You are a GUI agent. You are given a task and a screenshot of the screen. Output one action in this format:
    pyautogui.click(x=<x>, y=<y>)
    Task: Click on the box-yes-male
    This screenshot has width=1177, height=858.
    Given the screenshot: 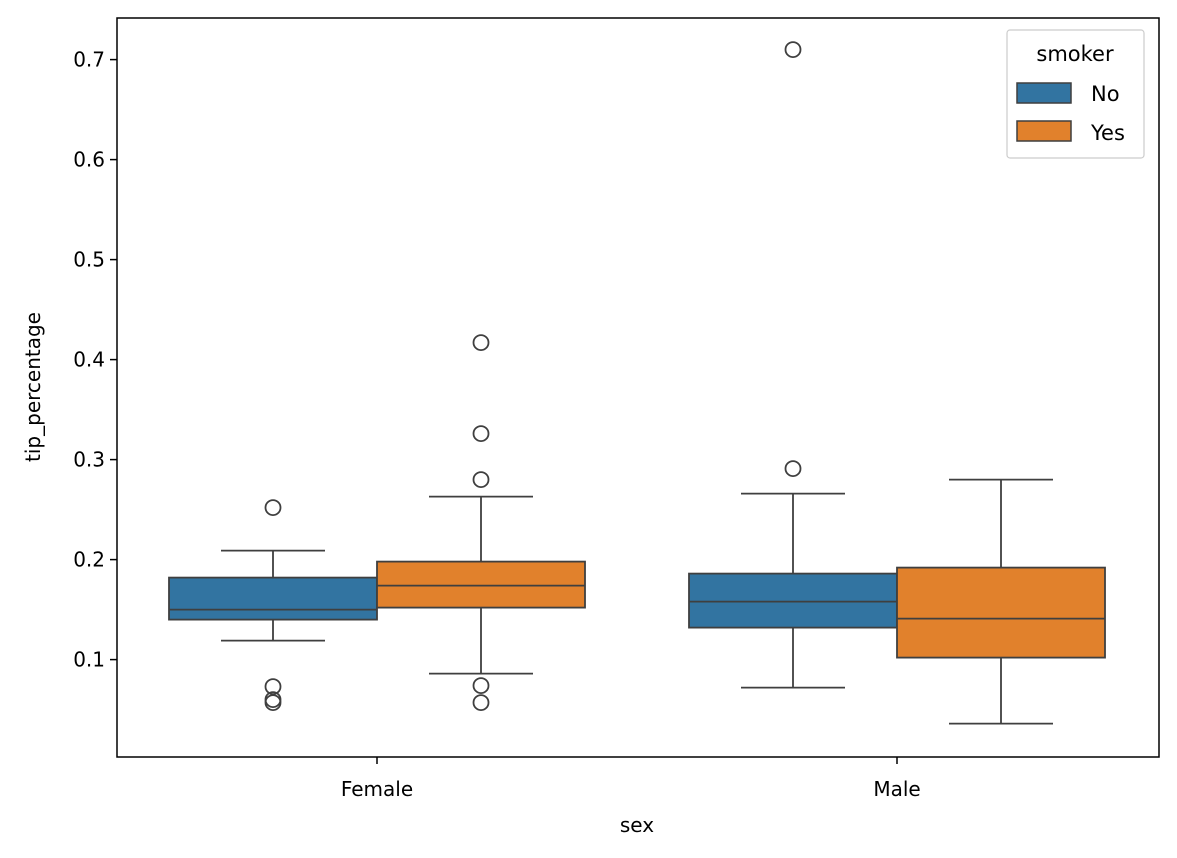 What is the action you would take?
    pyautogui.click(x=1001, y=601)
    